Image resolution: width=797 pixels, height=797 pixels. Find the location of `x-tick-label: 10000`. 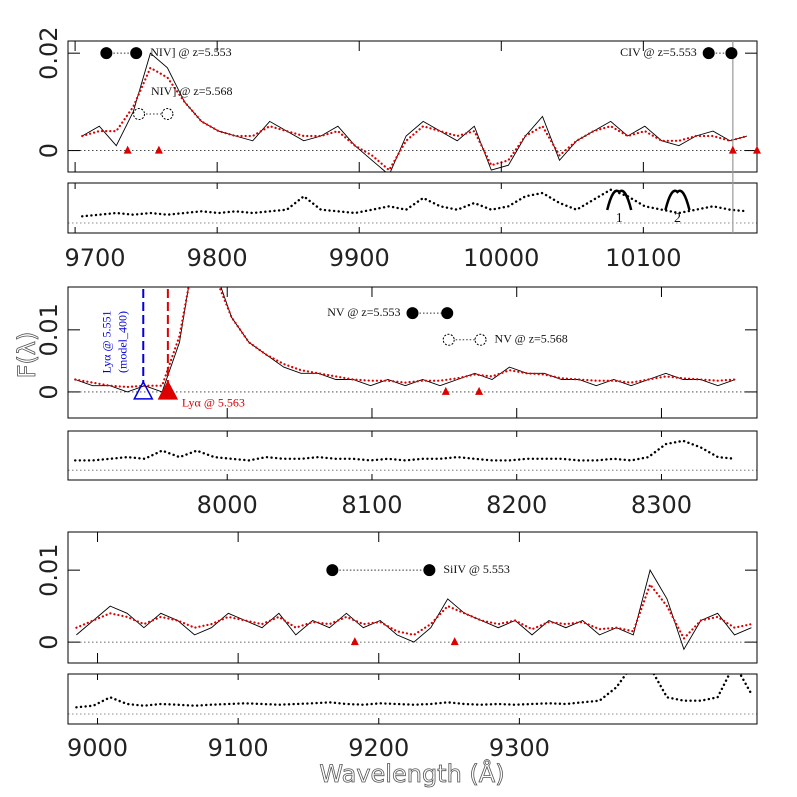

x-tick-label: 10000 is located at coordinates (501, 258).